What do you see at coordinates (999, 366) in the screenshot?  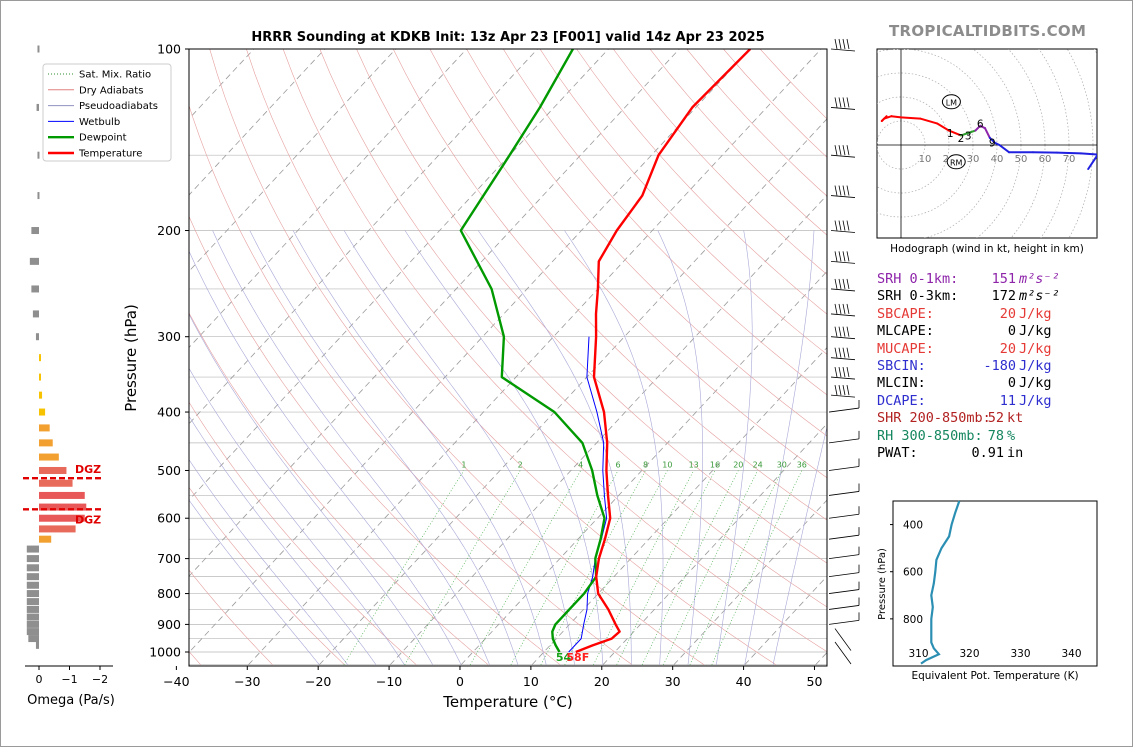 I see `index-value: -180` at bounding box center [999, 366].